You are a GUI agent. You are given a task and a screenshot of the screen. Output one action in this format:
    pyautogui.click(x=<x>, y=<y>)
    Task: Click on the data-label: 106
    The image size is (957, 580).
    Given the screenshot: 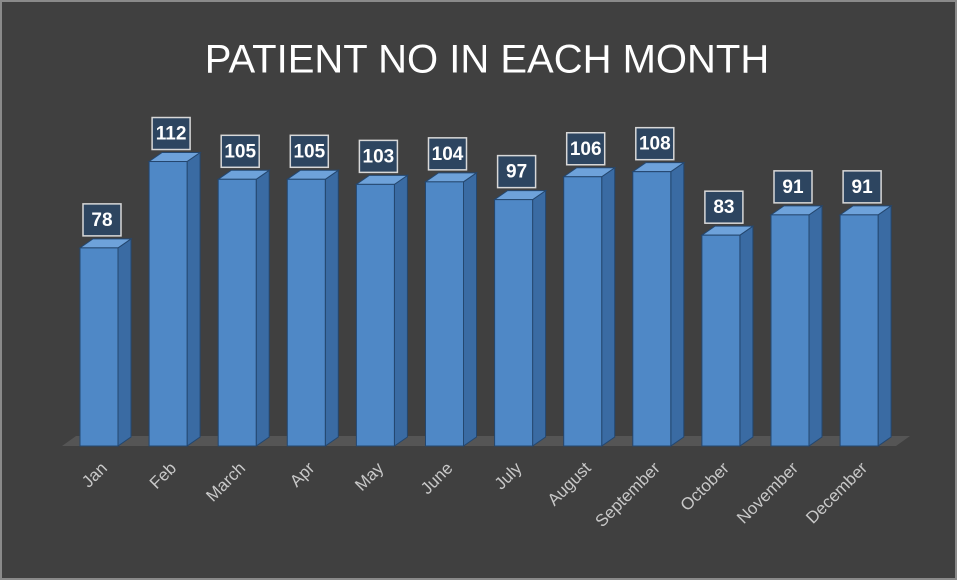 What is the action you would take?
    pyautogui.click(x=586, y=149)
    